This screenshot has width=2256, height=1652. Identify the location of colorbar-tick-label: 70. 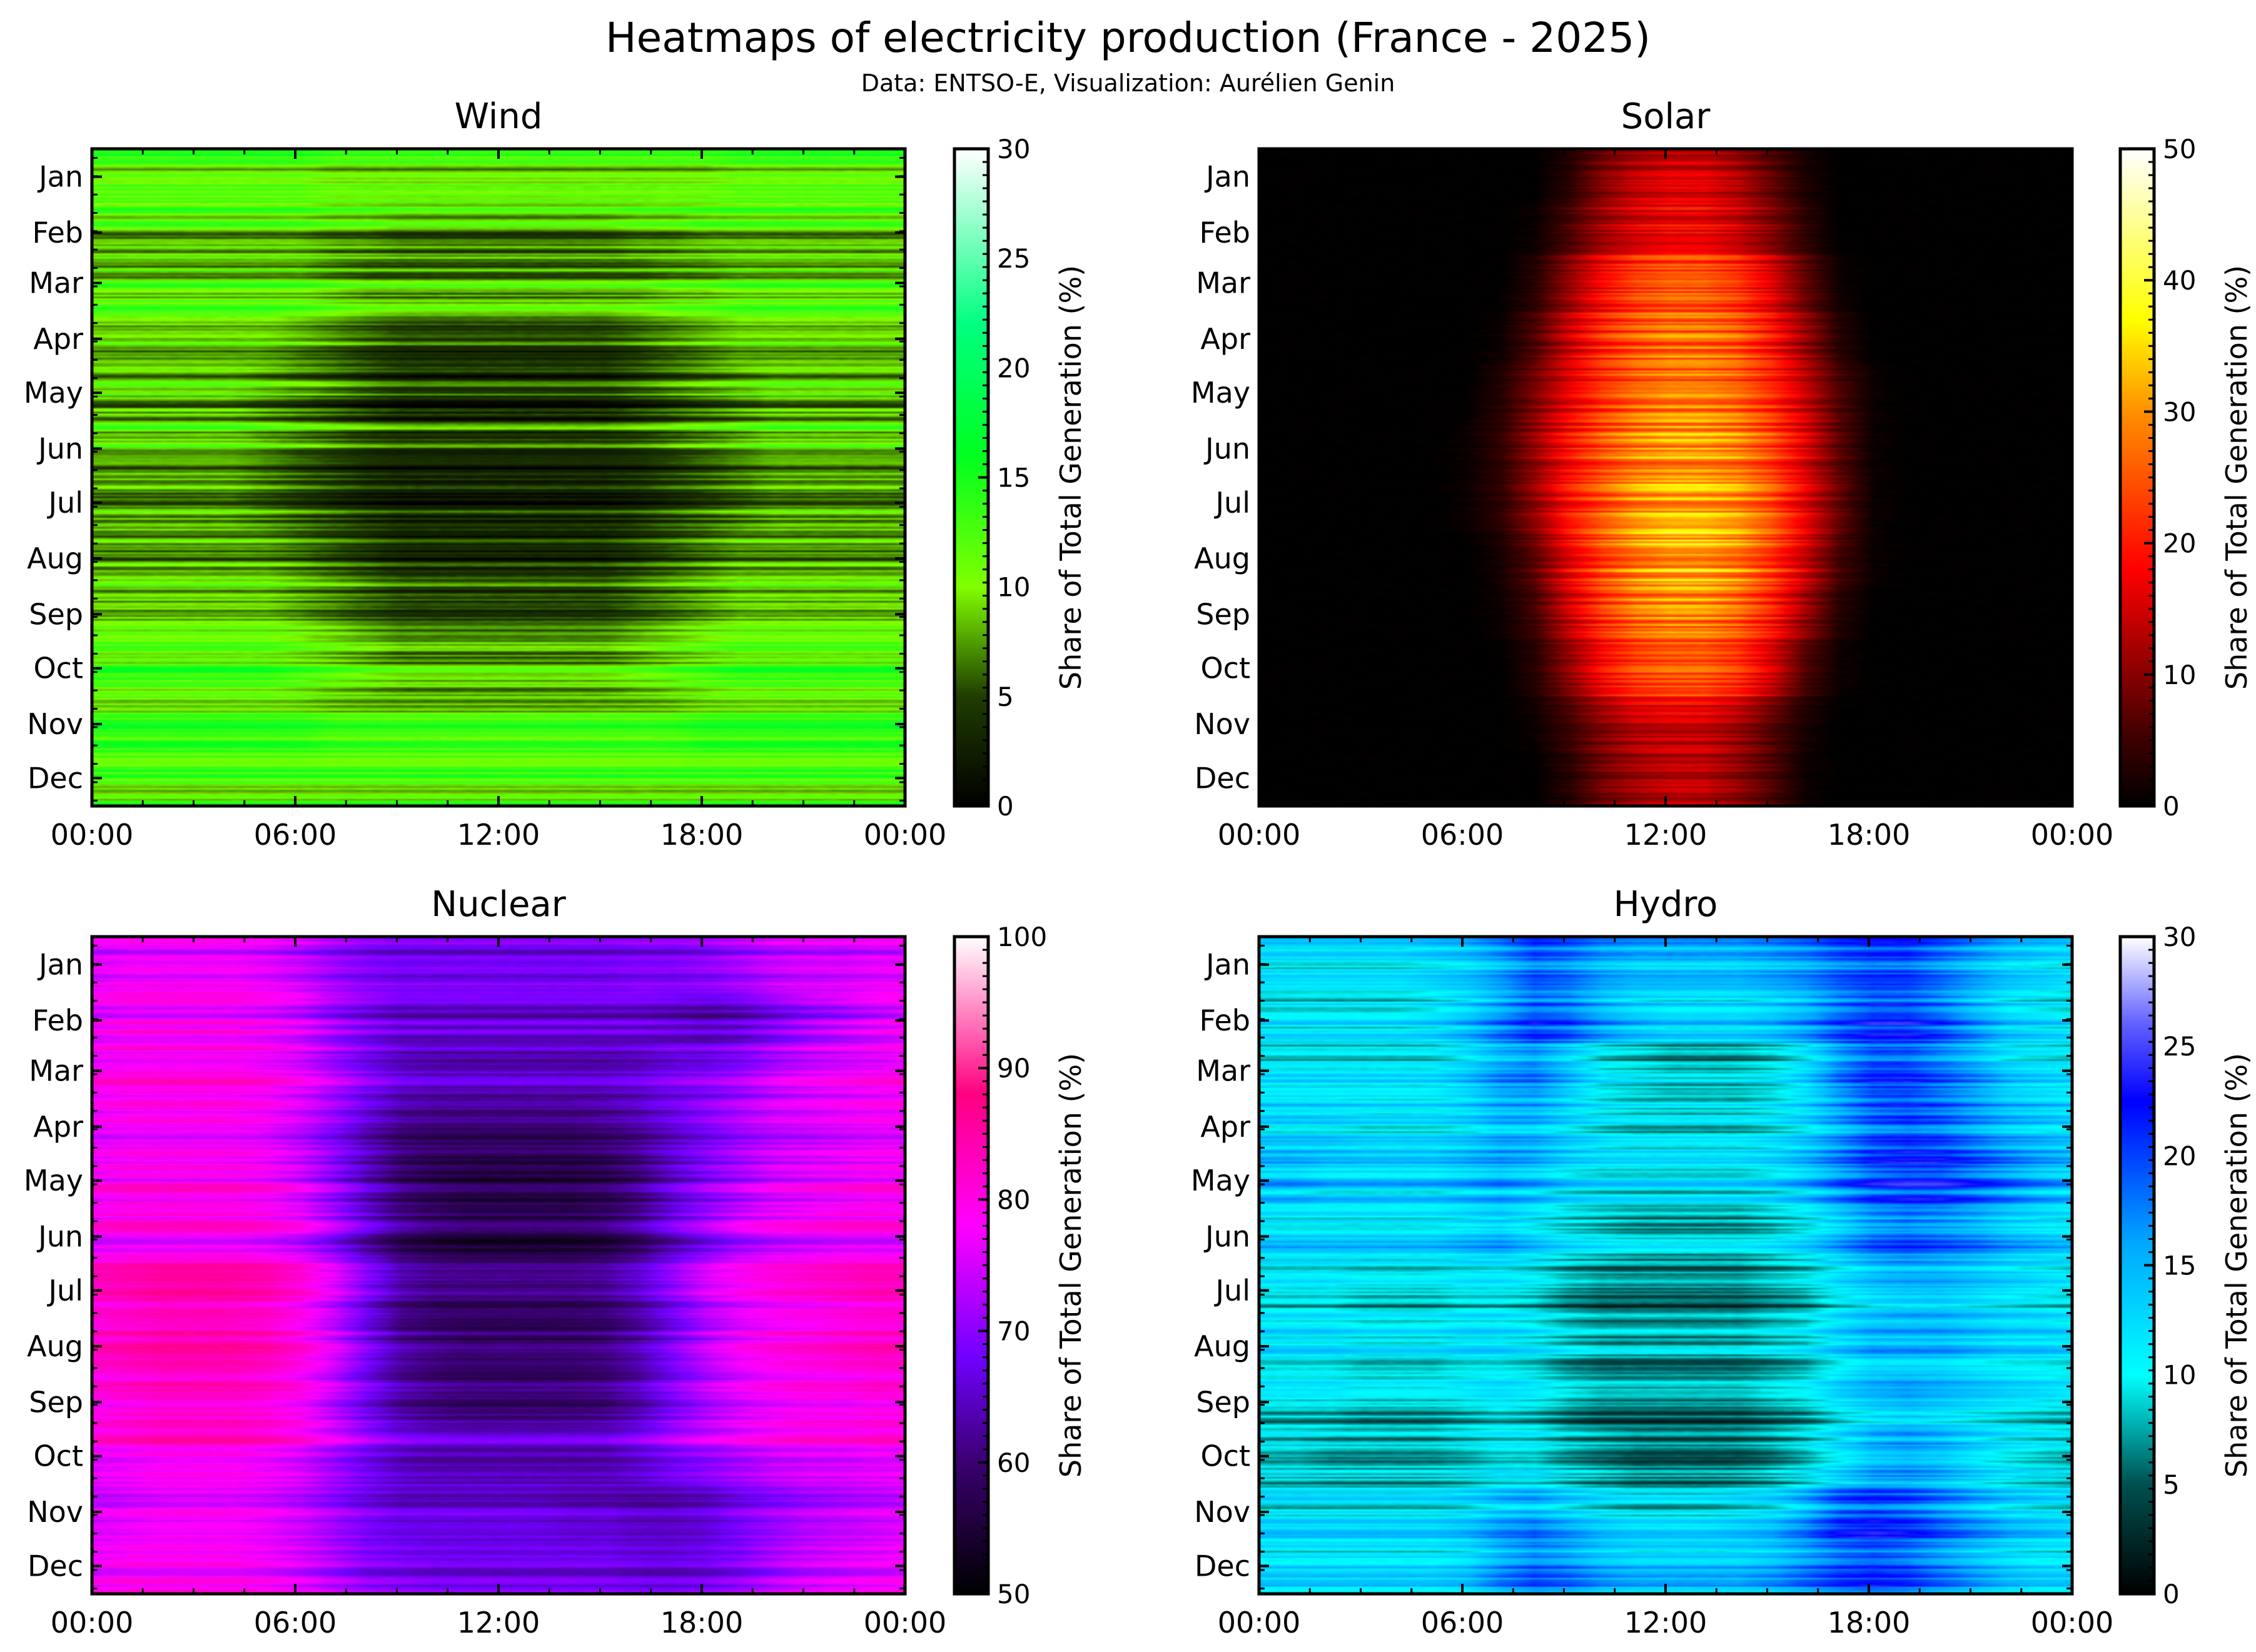
(1013, 1331).